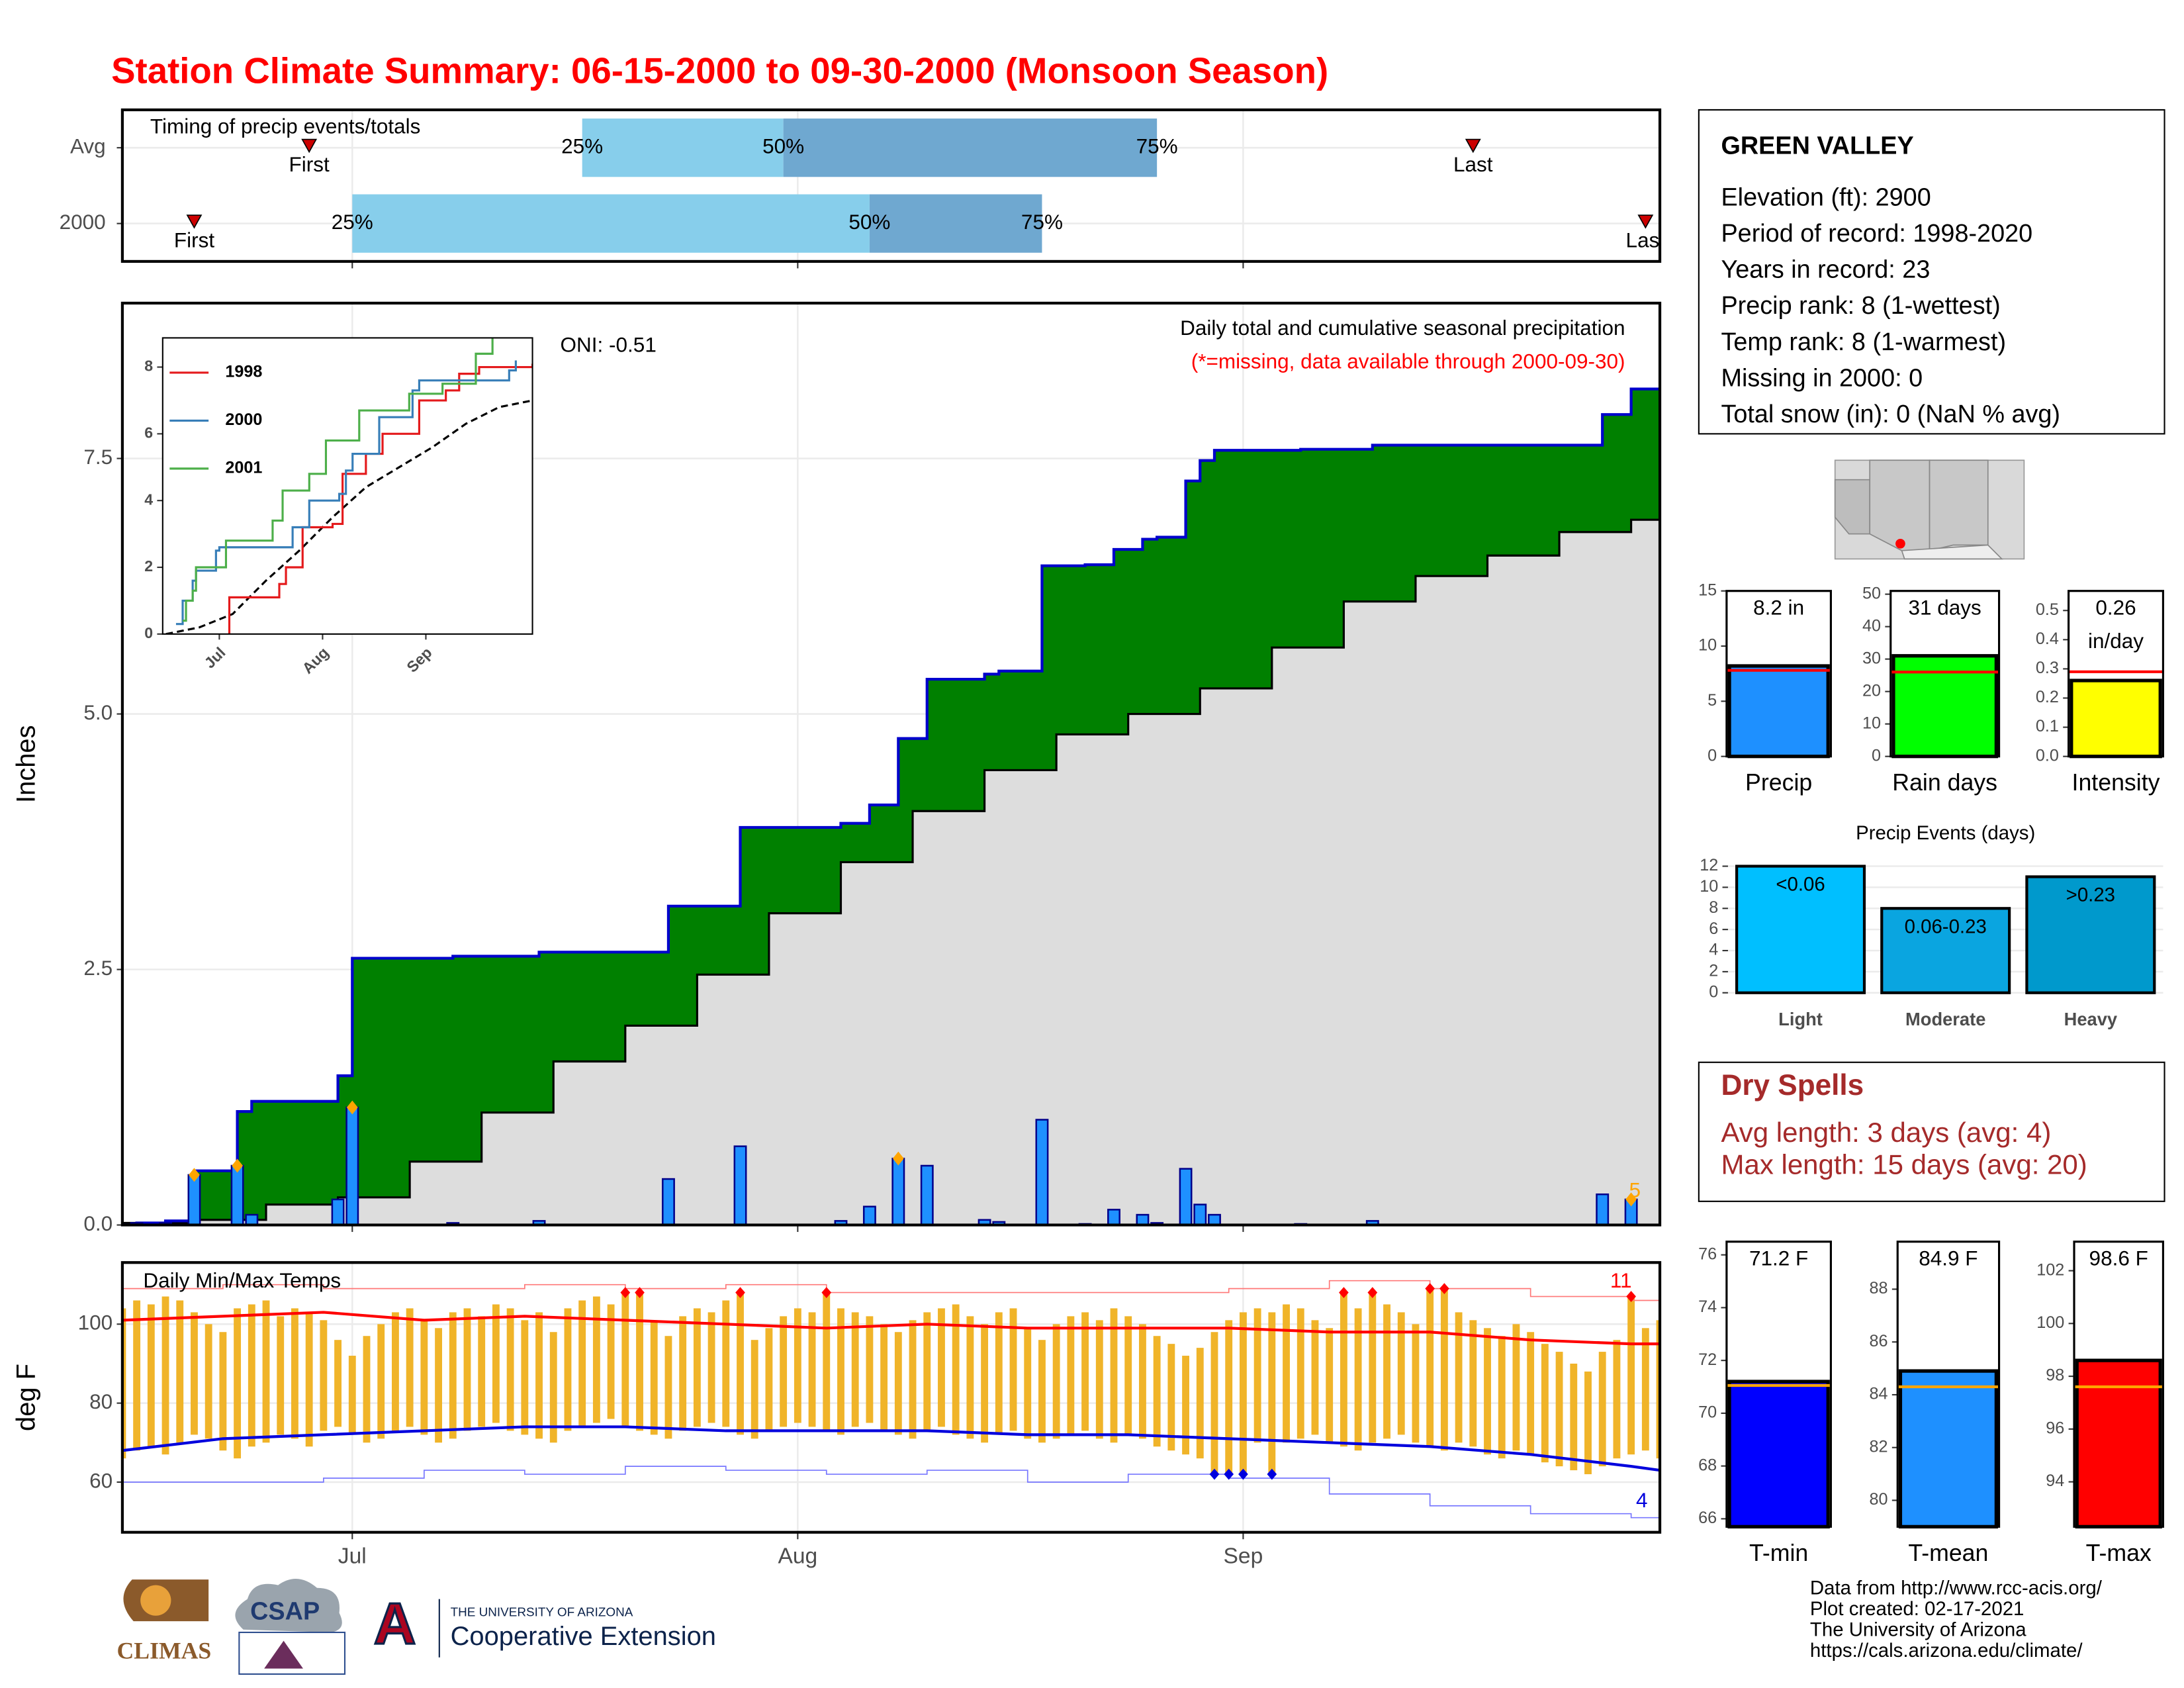 This screenshot has width=2184, height=1688. I want to click on x-tick-label: Jul, so click(353, 1556).